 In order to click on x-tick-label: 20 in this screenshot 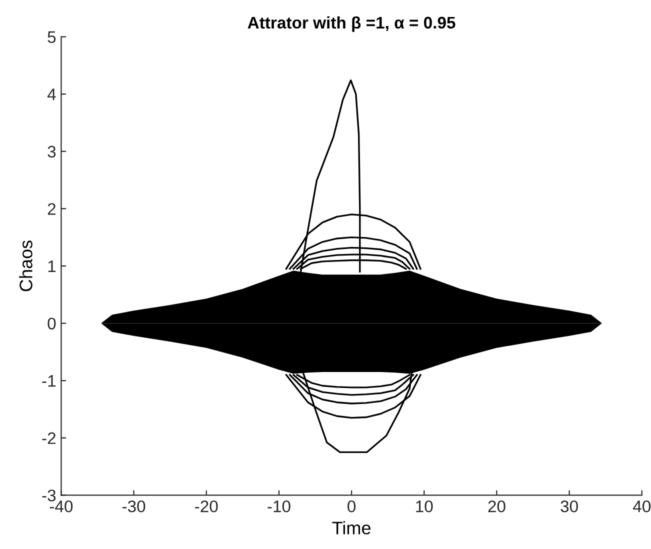, I will do `click(497, 506)`.